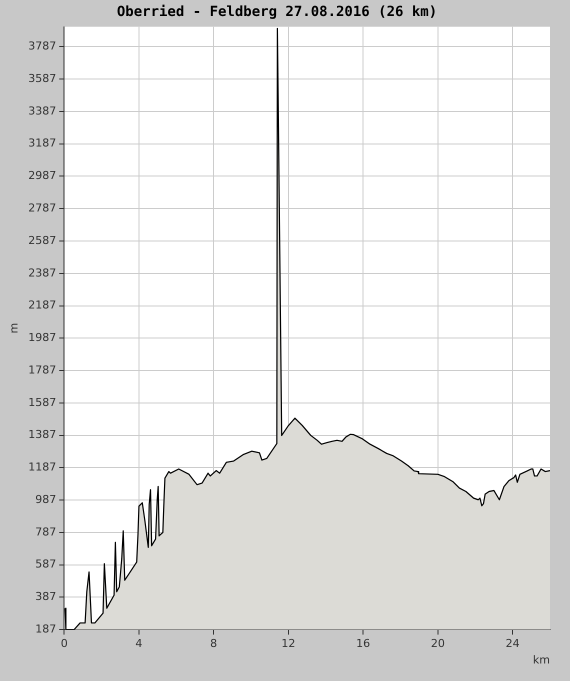  Describe the element at coordinates (42, 337) in the screenshot. I see `y-tick-label: 1987` at that location.